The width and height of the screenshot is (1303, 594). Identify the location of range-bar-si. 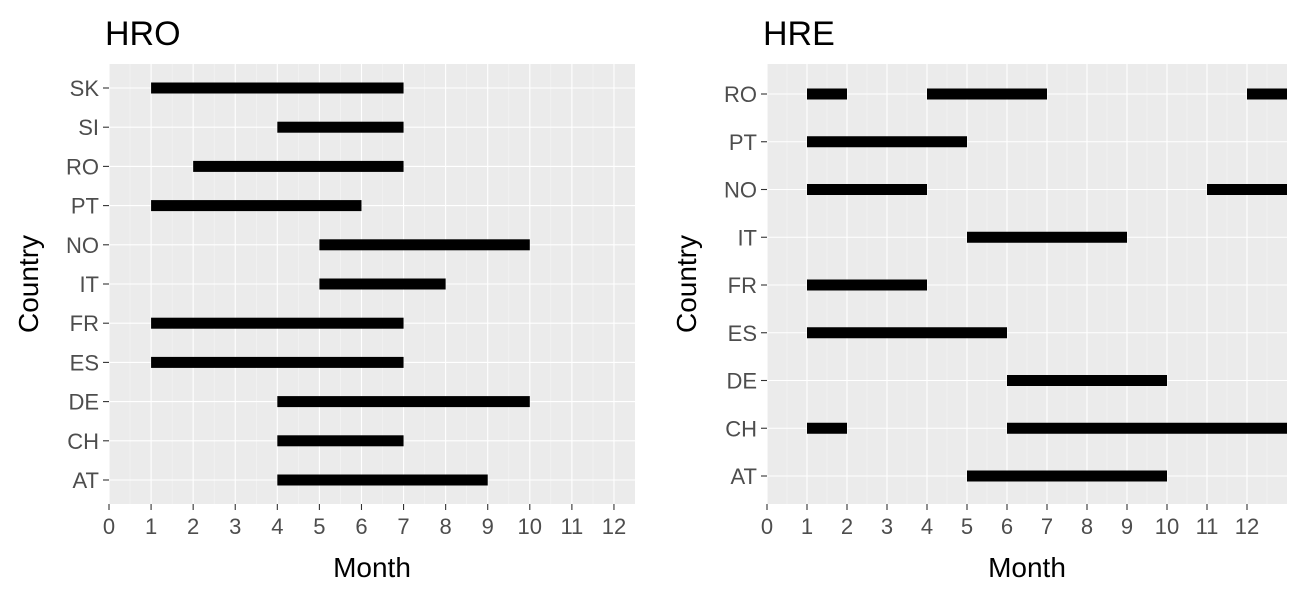
(340, 127).